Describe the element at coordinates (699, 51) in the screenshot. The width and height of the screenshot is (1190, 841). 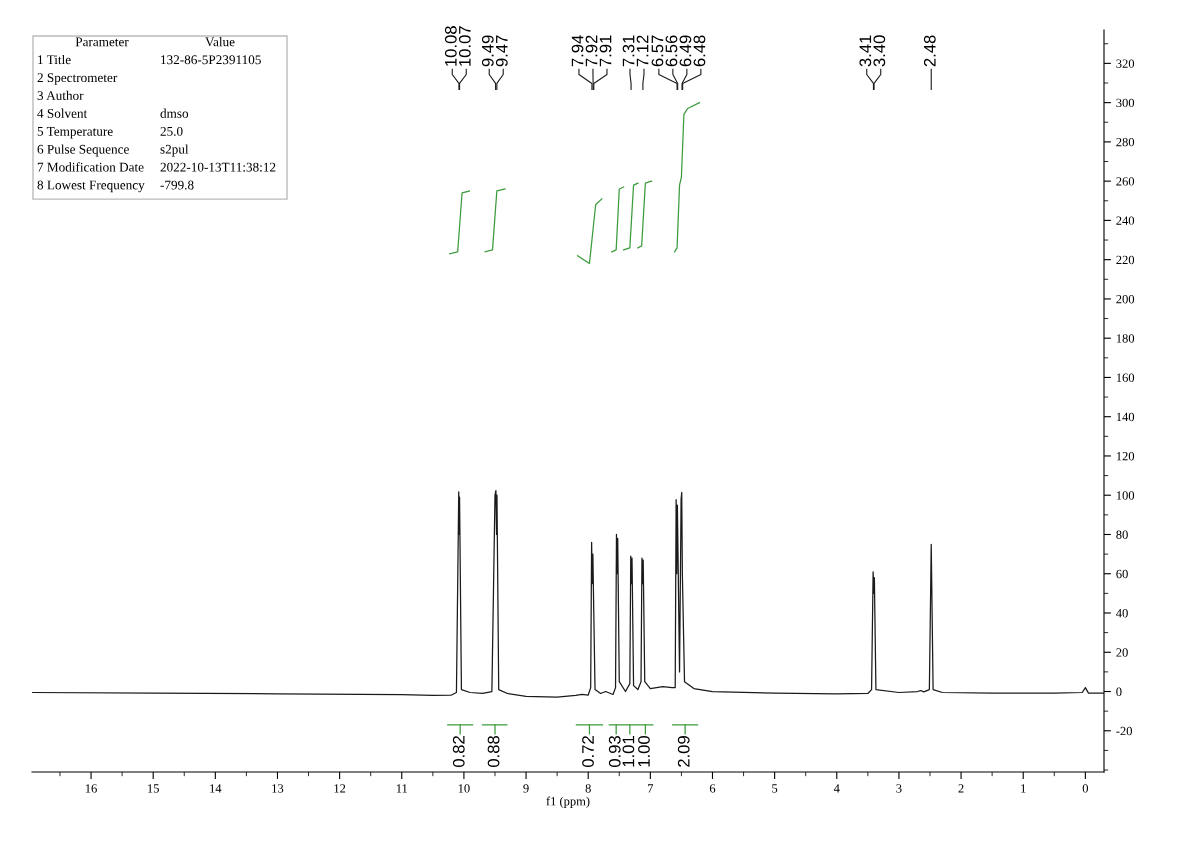
I see `annotation: 6.48` at that location.